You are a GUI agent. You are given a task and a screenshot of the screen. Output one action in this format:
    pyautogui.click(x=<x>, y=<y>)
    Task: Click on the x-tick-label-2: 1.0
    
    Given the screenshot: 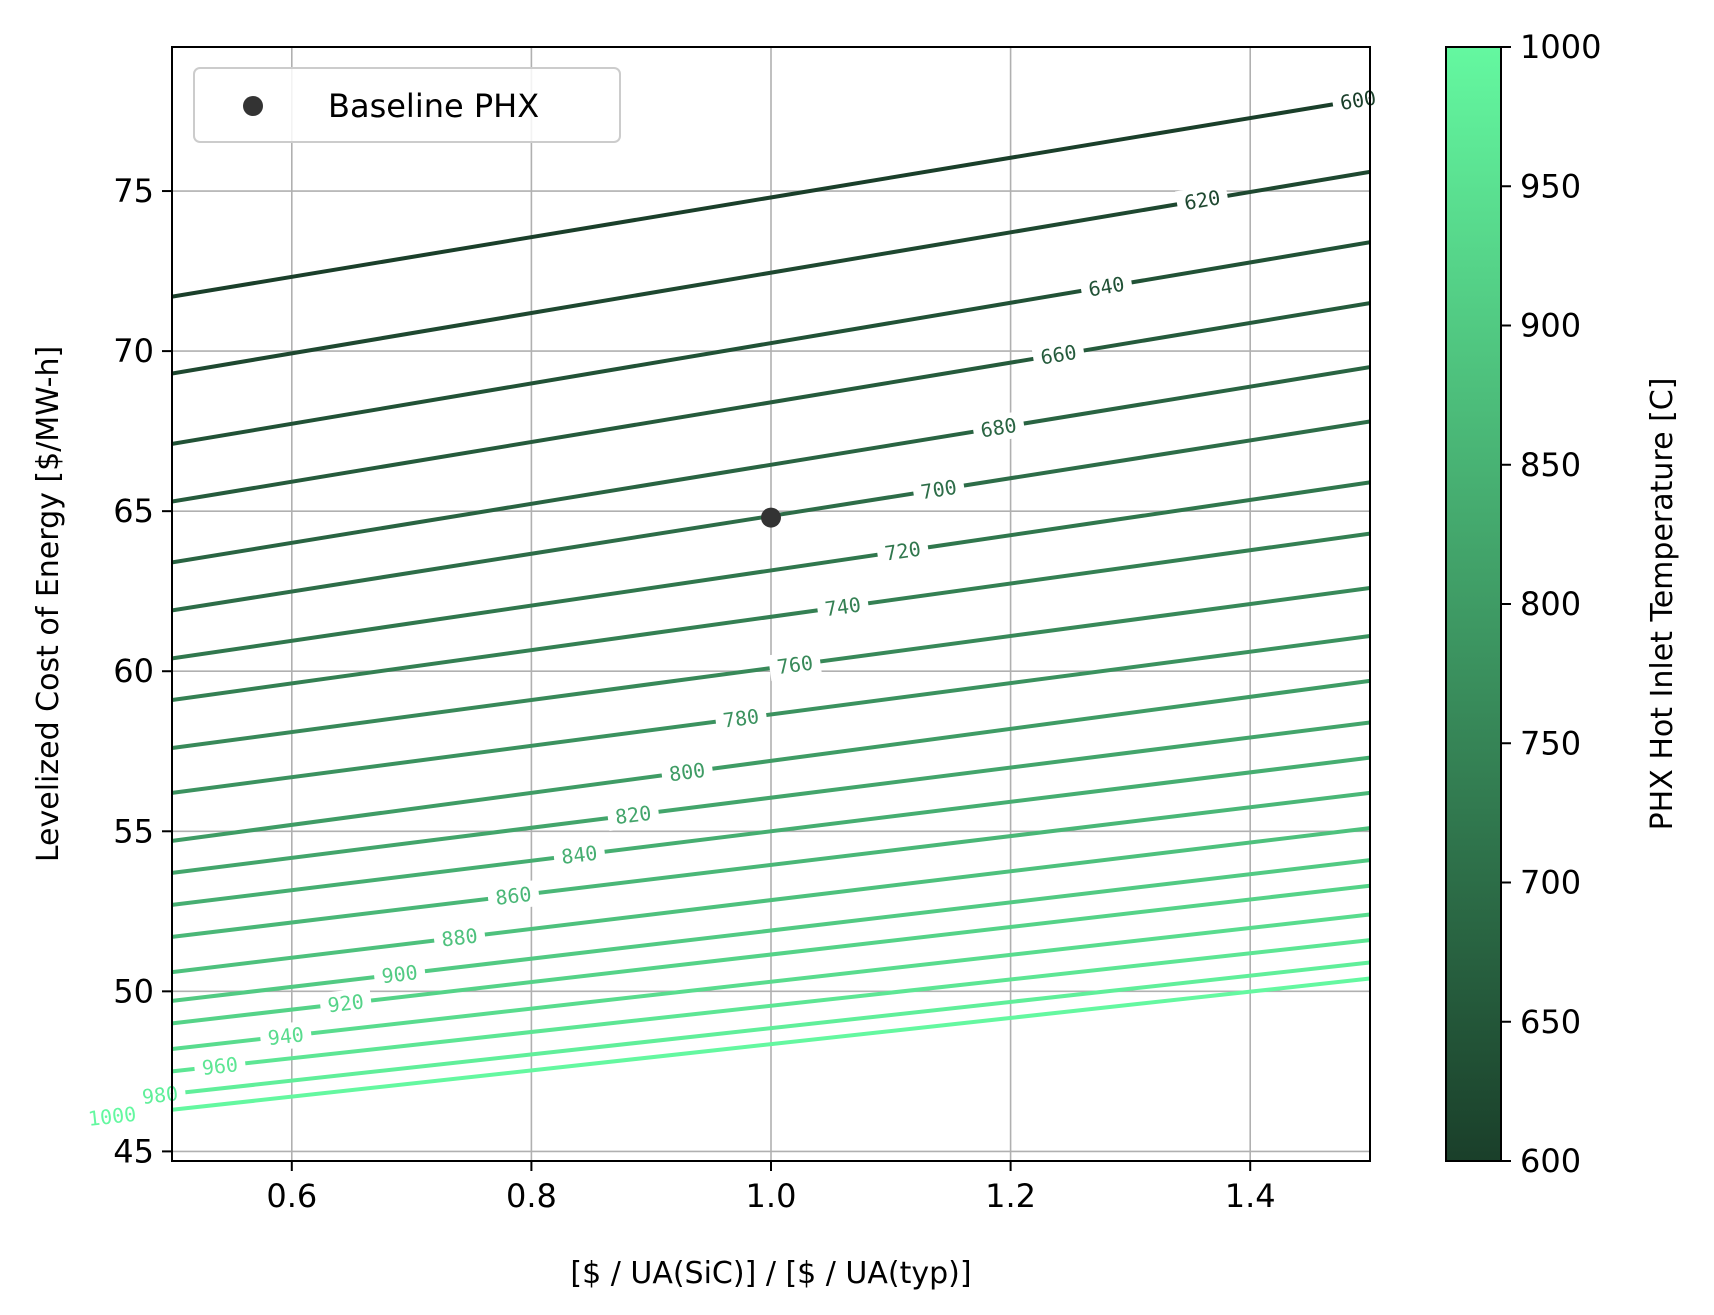 What is the action you would take?
    pyautogui.click(x=771, y=1196)
    